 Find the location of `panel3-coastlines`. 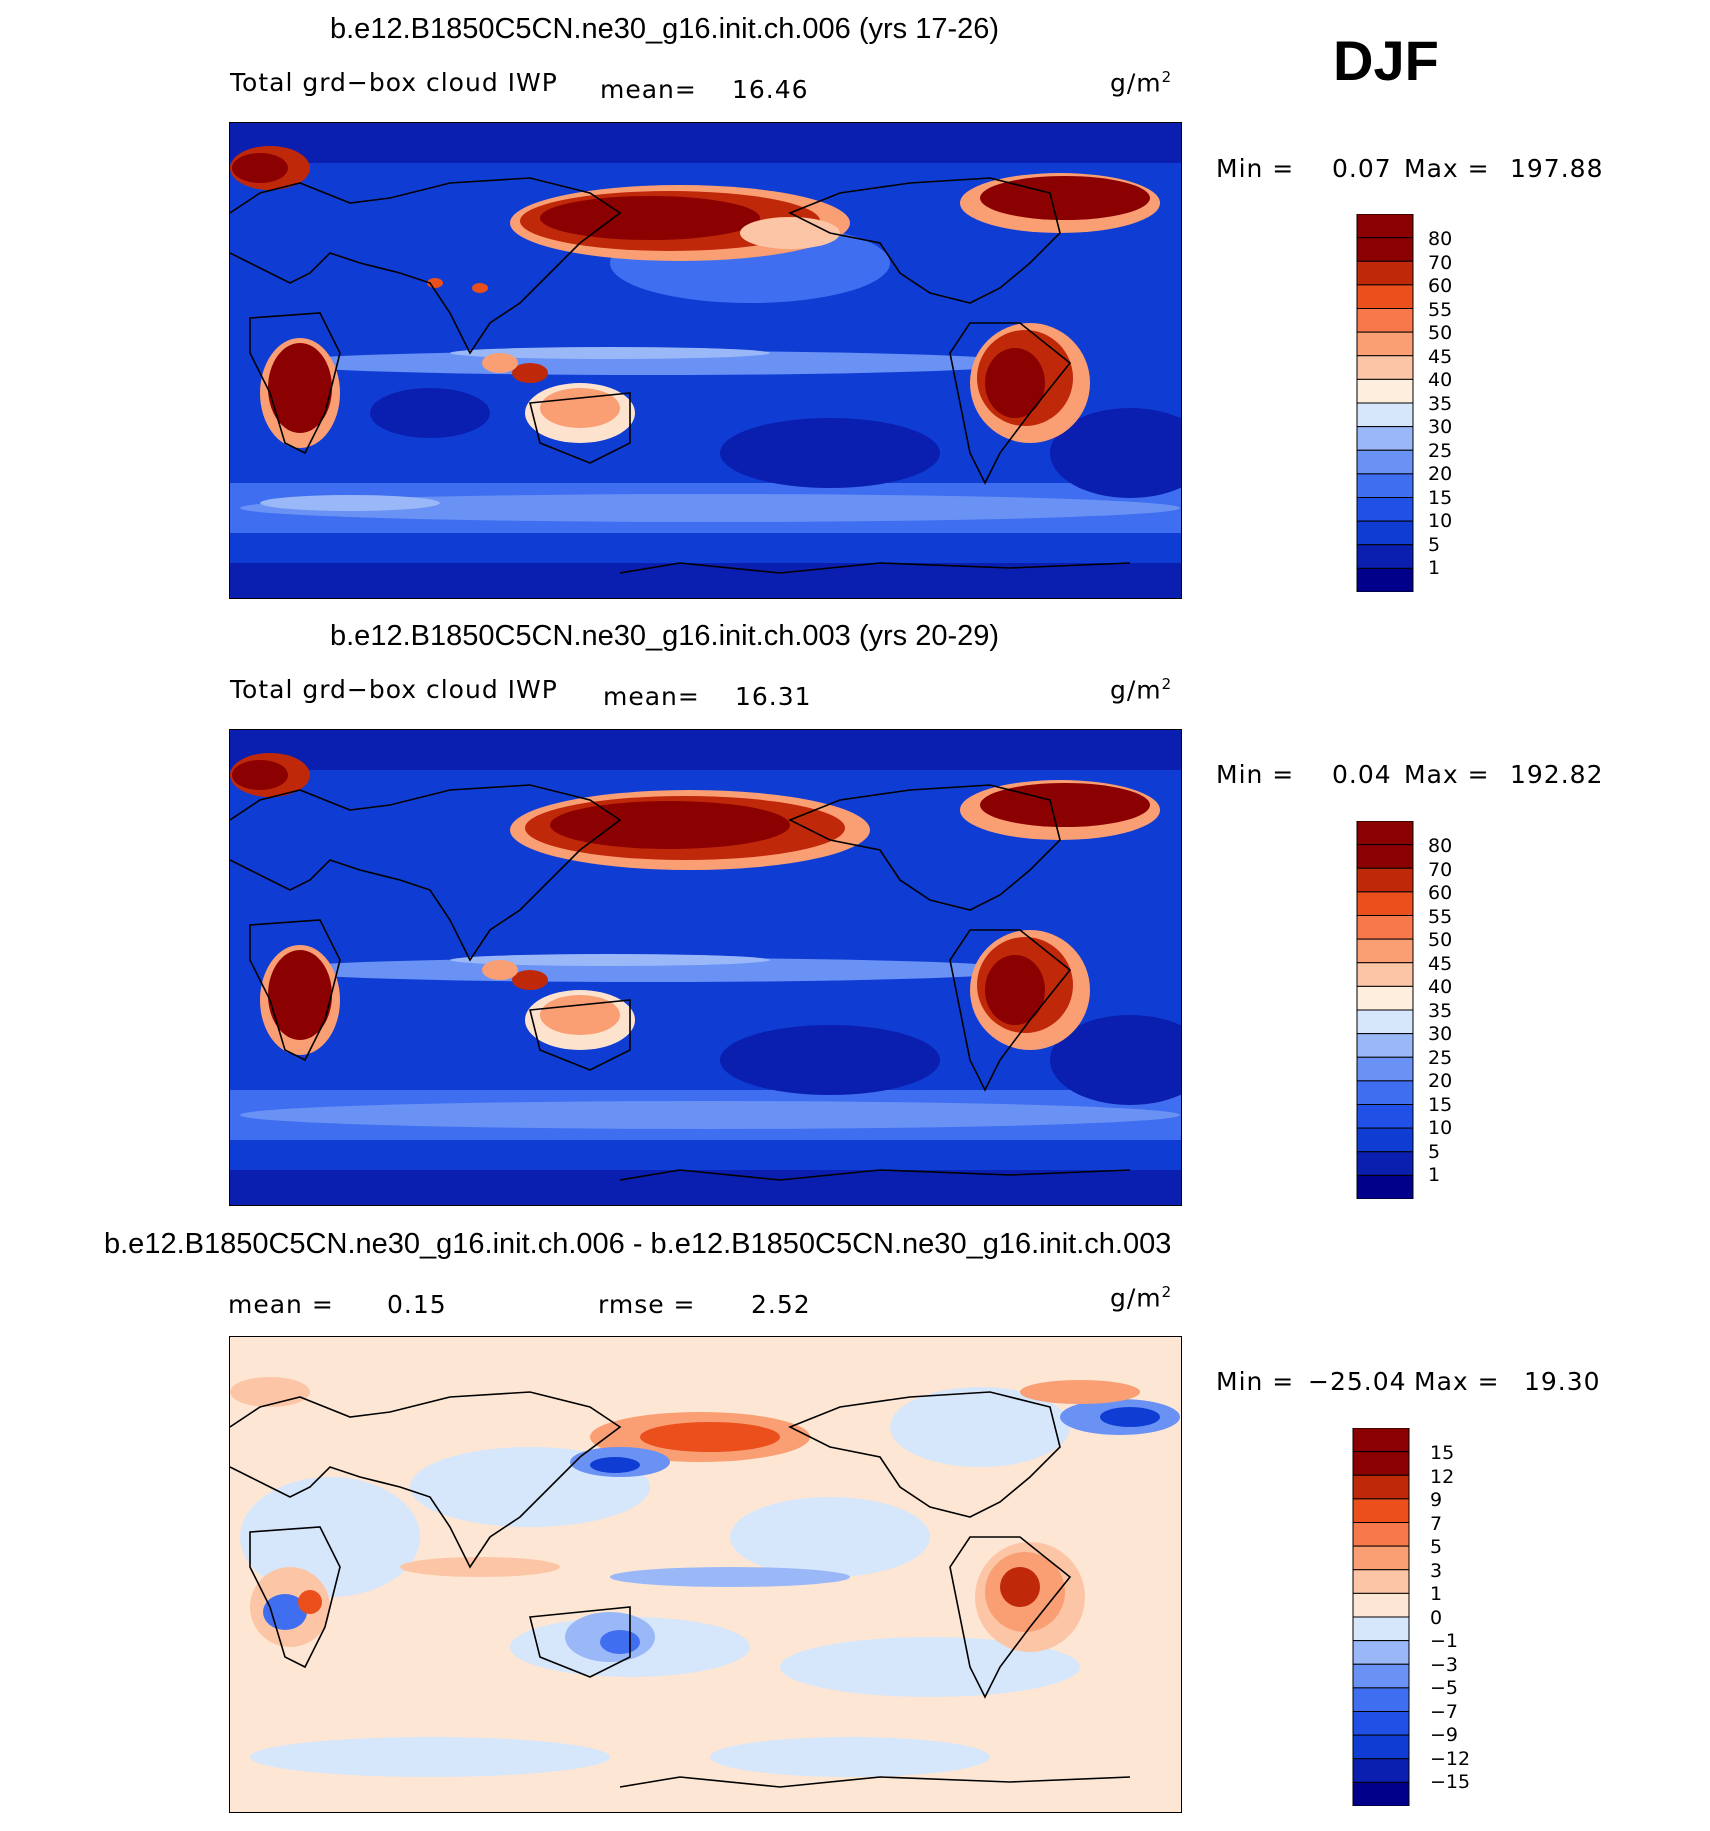

panel3-coastlines is located at coordinates (680, 1589).